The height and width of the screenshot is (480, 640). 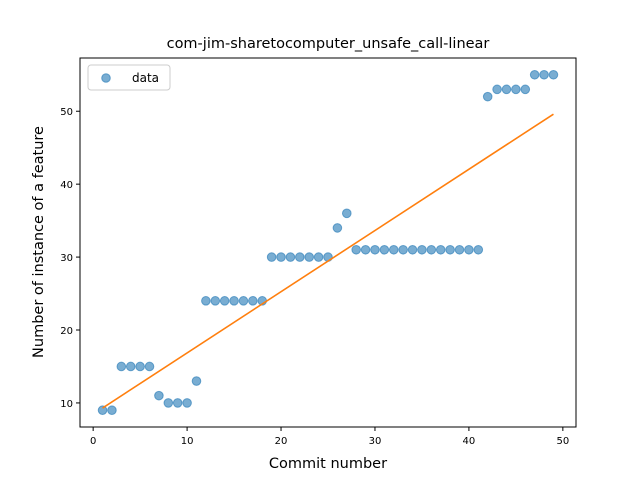 What do you see at coordinates (93, 441) in the screenshot?
I see `x-tick-label: 0` at bounding box center [93, 441].